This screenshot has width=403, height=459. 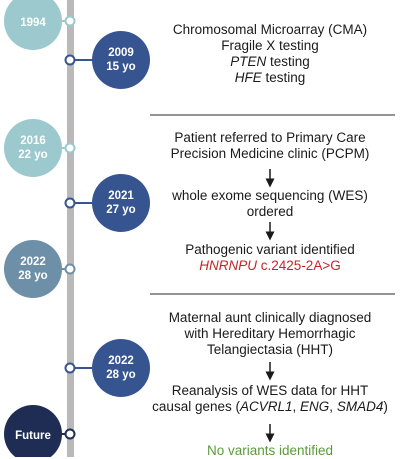 What do you see at coordinates (40, 269) in the screenshot?
I see `timeline-node-2022-variant: 2022 28 yo` at bounding box center [40, 269].